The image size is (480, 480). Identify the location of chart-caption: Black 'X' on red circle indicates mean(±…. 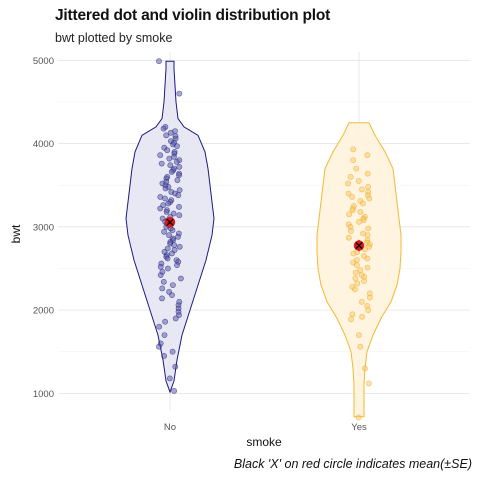
(352, 464).